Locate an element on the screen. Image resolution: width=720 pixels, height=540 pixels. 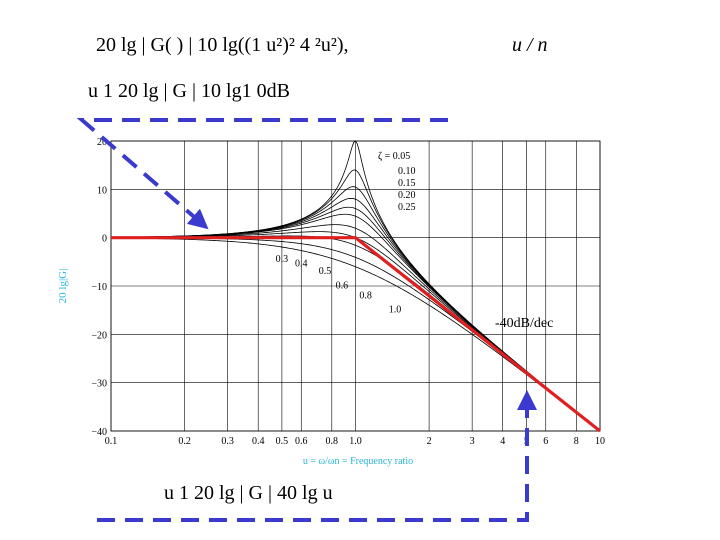
equation-magnitude: 20 lg | G( ) | 10 lg((1 u²)² 4 ²u²), is located at coordinates (222, 45).